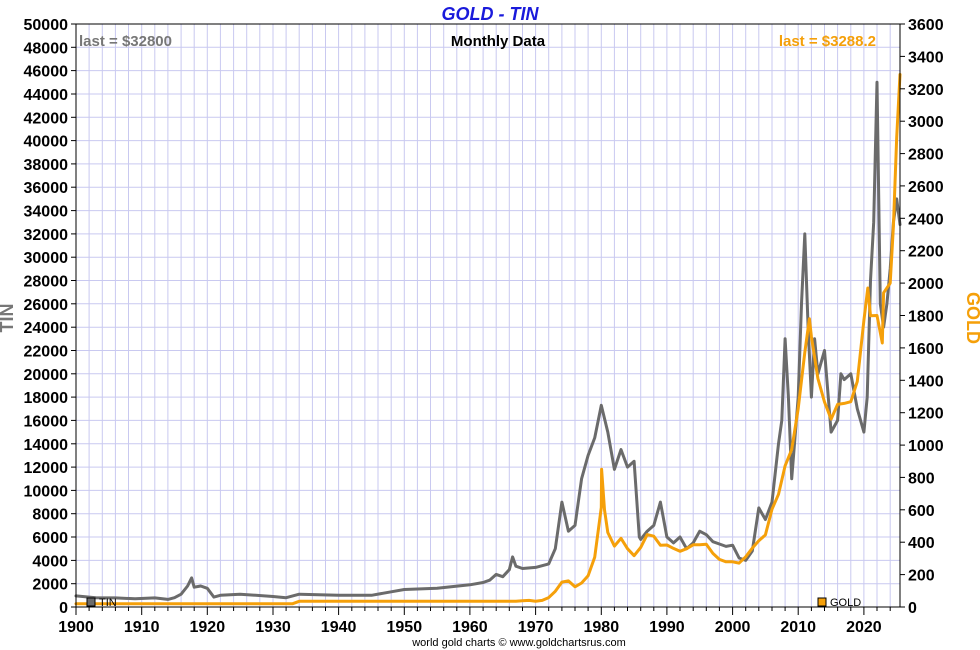  Describe the element at coordinates (46, 282) in the screenshot. I see `left-tick-label: 28000` at that location.